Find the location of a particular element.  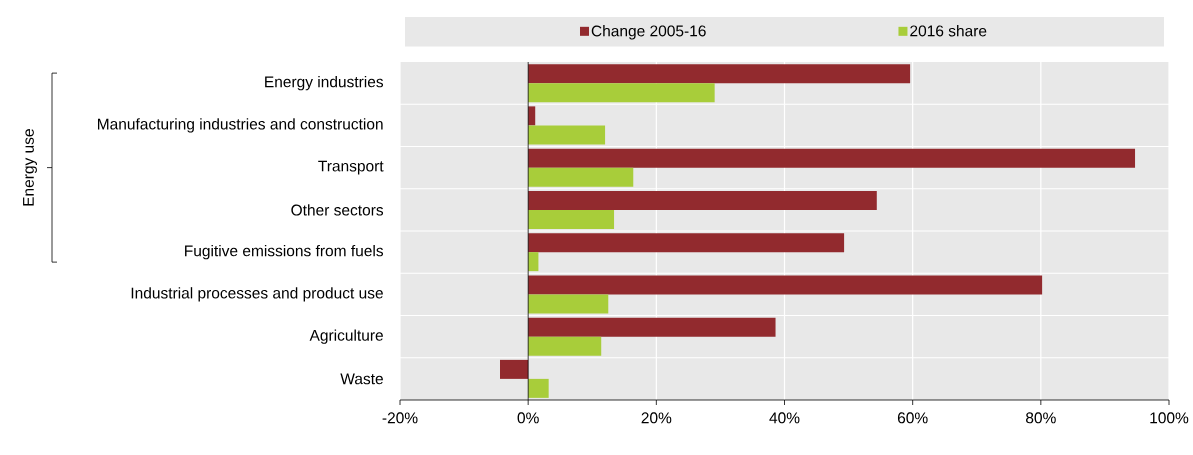

x-tick-label: 80% is located at coordinates (1041, 418).